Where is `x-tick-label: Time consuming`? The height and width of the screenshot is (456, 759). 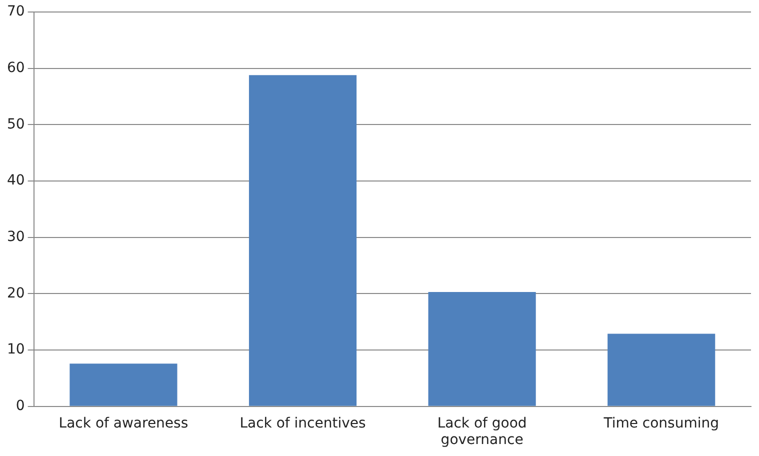
x-tick-label: Time consuming is located at coordinates (661, 423).